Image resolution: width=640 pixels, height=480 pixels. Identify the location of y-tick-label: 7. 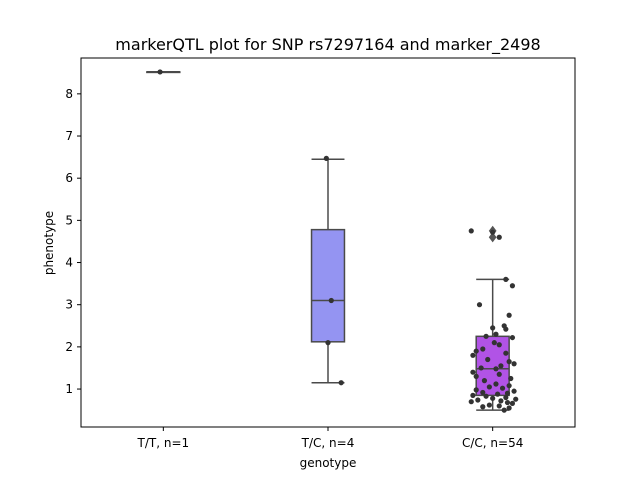
(69, 136).